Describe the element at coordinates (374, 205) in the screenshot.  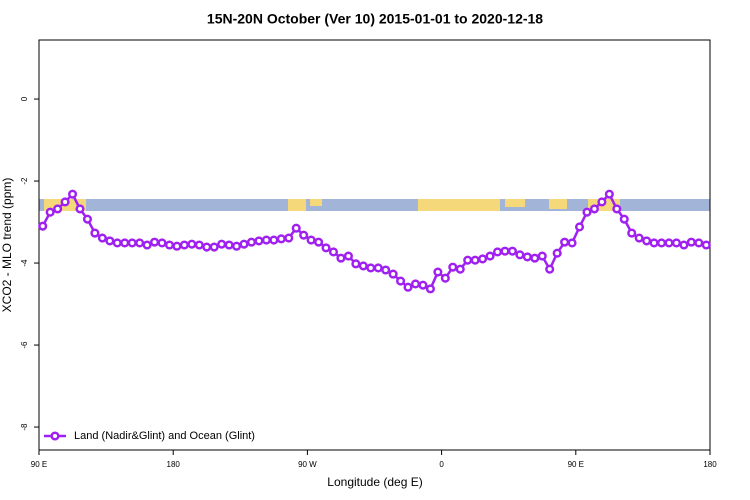
I see `land-ocean-strip` at that location.